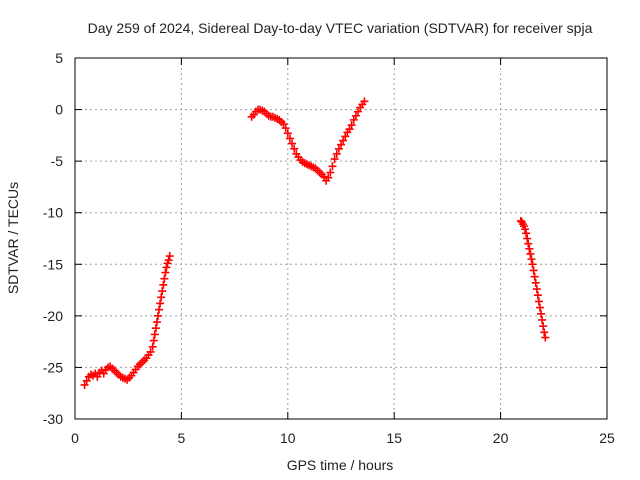 The height and width of the screenshot is (480, 640). What do you see at coordinates (501, 438) in the screenshot?
I see `x-tick-label: 20` at bounding box center [501, 438].